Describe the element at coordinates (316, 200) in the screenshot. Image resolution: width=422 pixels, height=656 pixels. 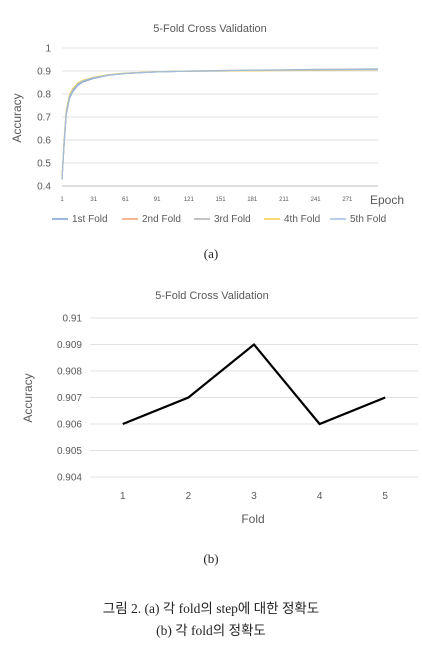
I see `chart-a-xtick: 241` at that location.